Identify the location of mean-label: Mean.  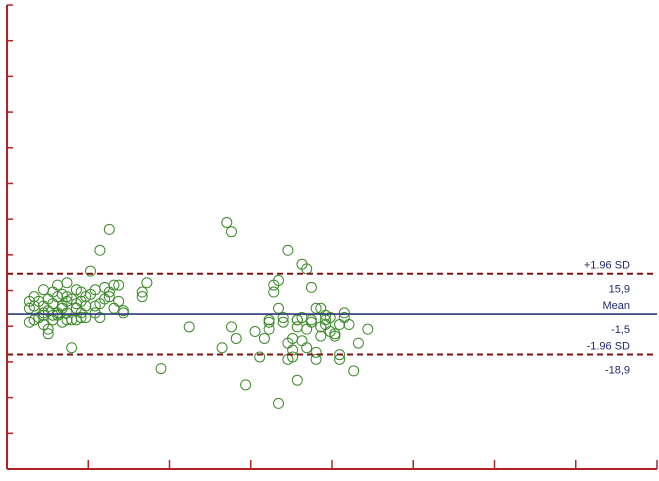
(616, 306).